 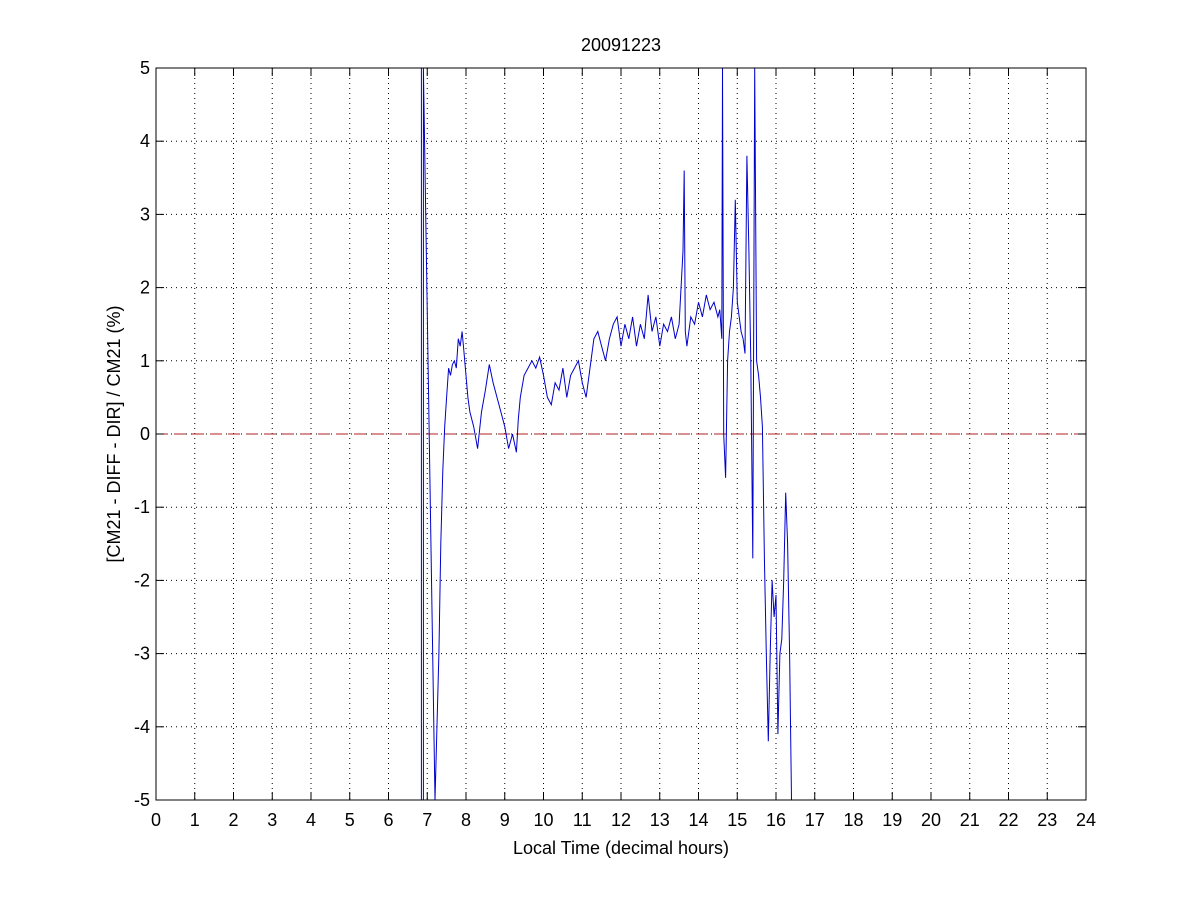 I want to click on x-axis-label: Local Time (decimal hours), so click(x=621, y=848).